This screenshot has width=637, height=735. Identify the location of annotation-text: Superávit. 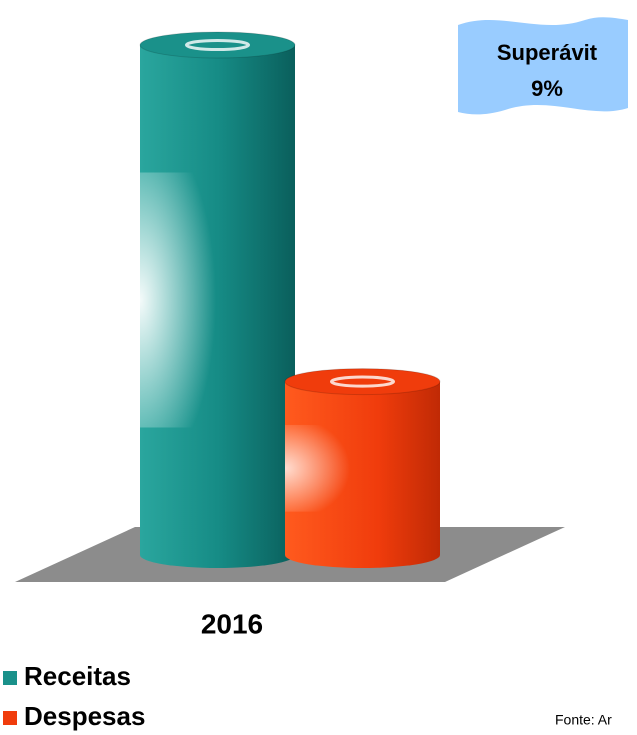
(547, 52).